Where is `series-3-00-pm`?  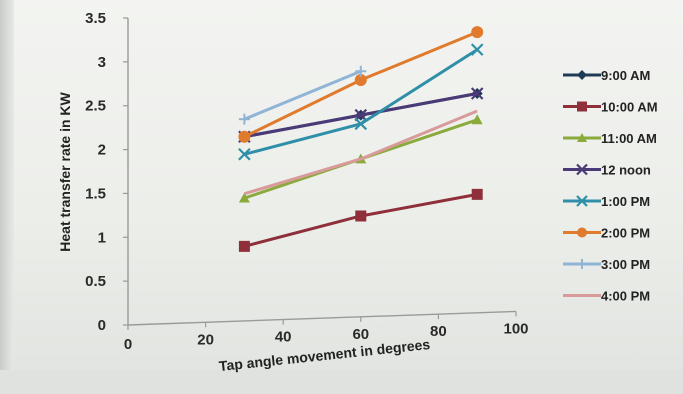
series-3-00-pm is located at coordinates (302, 95).